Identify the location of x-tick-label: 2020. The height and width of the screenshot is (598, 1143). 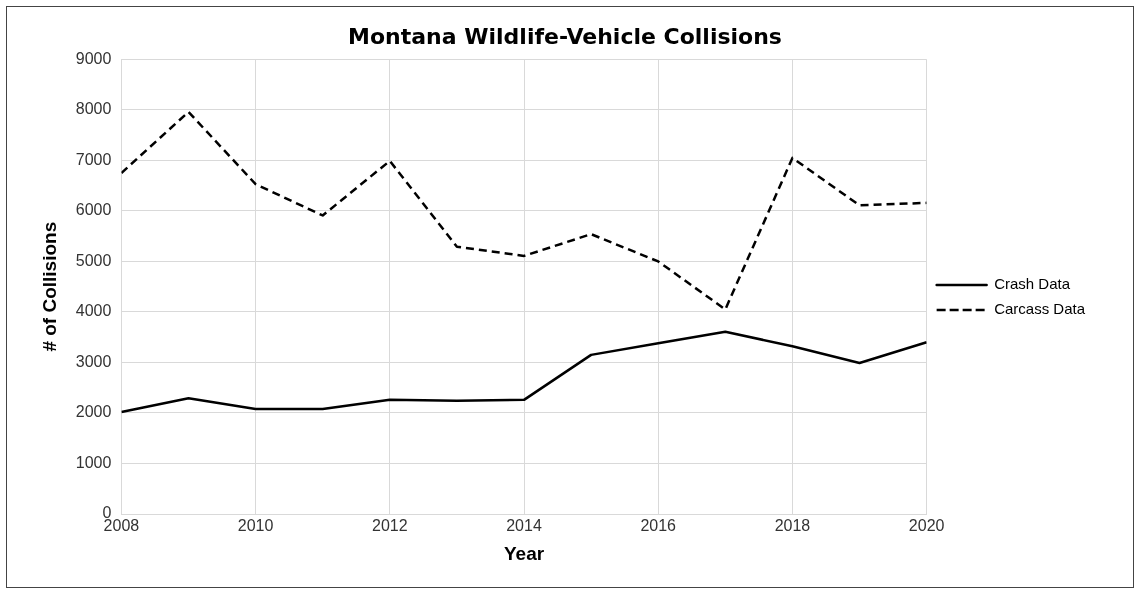
(926, 526).